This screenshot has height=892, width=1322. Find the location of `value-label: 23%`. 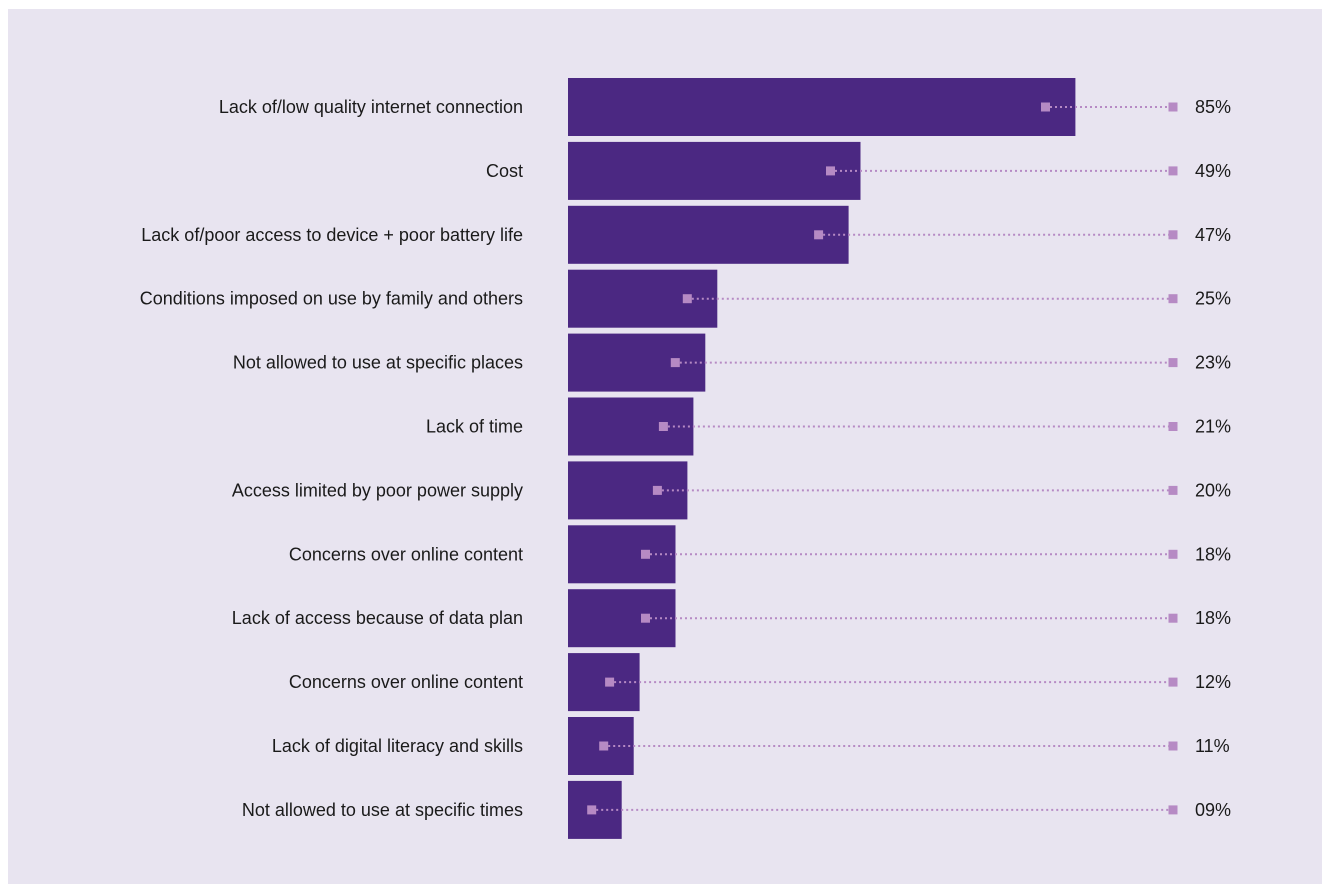

value-label: 23% is located at coordinates (1213, 363).